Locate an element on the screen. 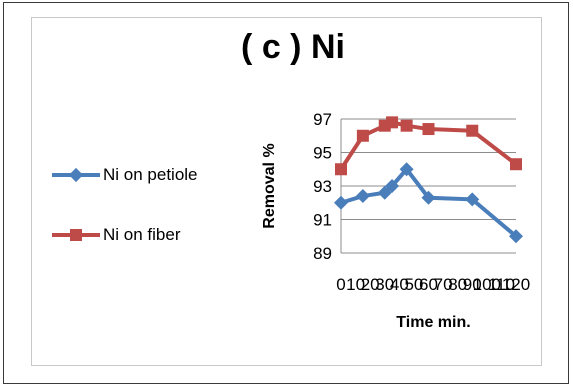  x-tick-label-70: 70 is located at coordinates (443, 284).